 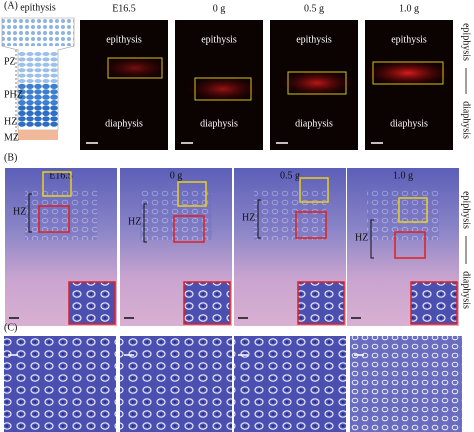 I want to click on resting-zone, so click(x=38, y=32).